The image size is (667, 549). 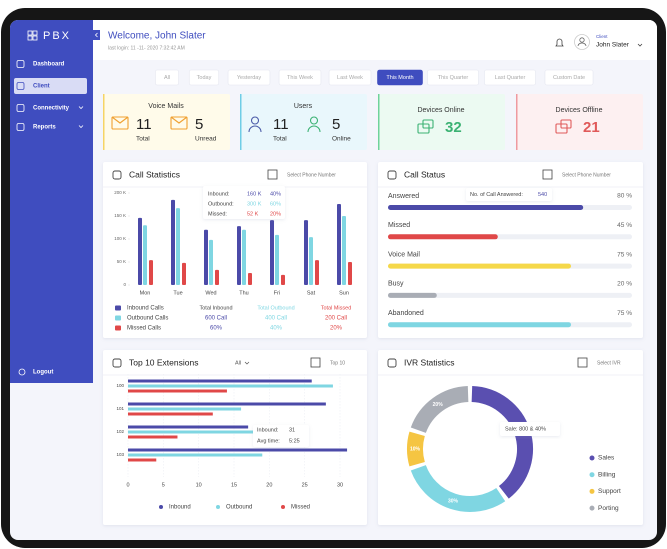 What do you see at coordinates (163, 485) in the screenshot?
I see `x-tick-label: 5` at bounding box center [163, 485].